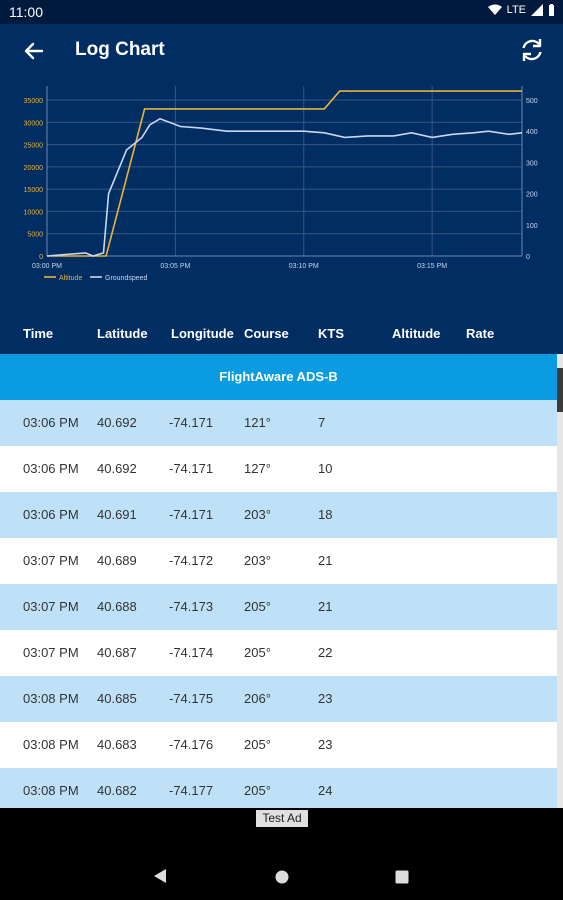 This screenshot has height=900, width=563. Describe the element at coordinates (278, 607) in the screenshot. I see `table-row: 03:07 PM 40.688 -74.173 205° 21` at that location.